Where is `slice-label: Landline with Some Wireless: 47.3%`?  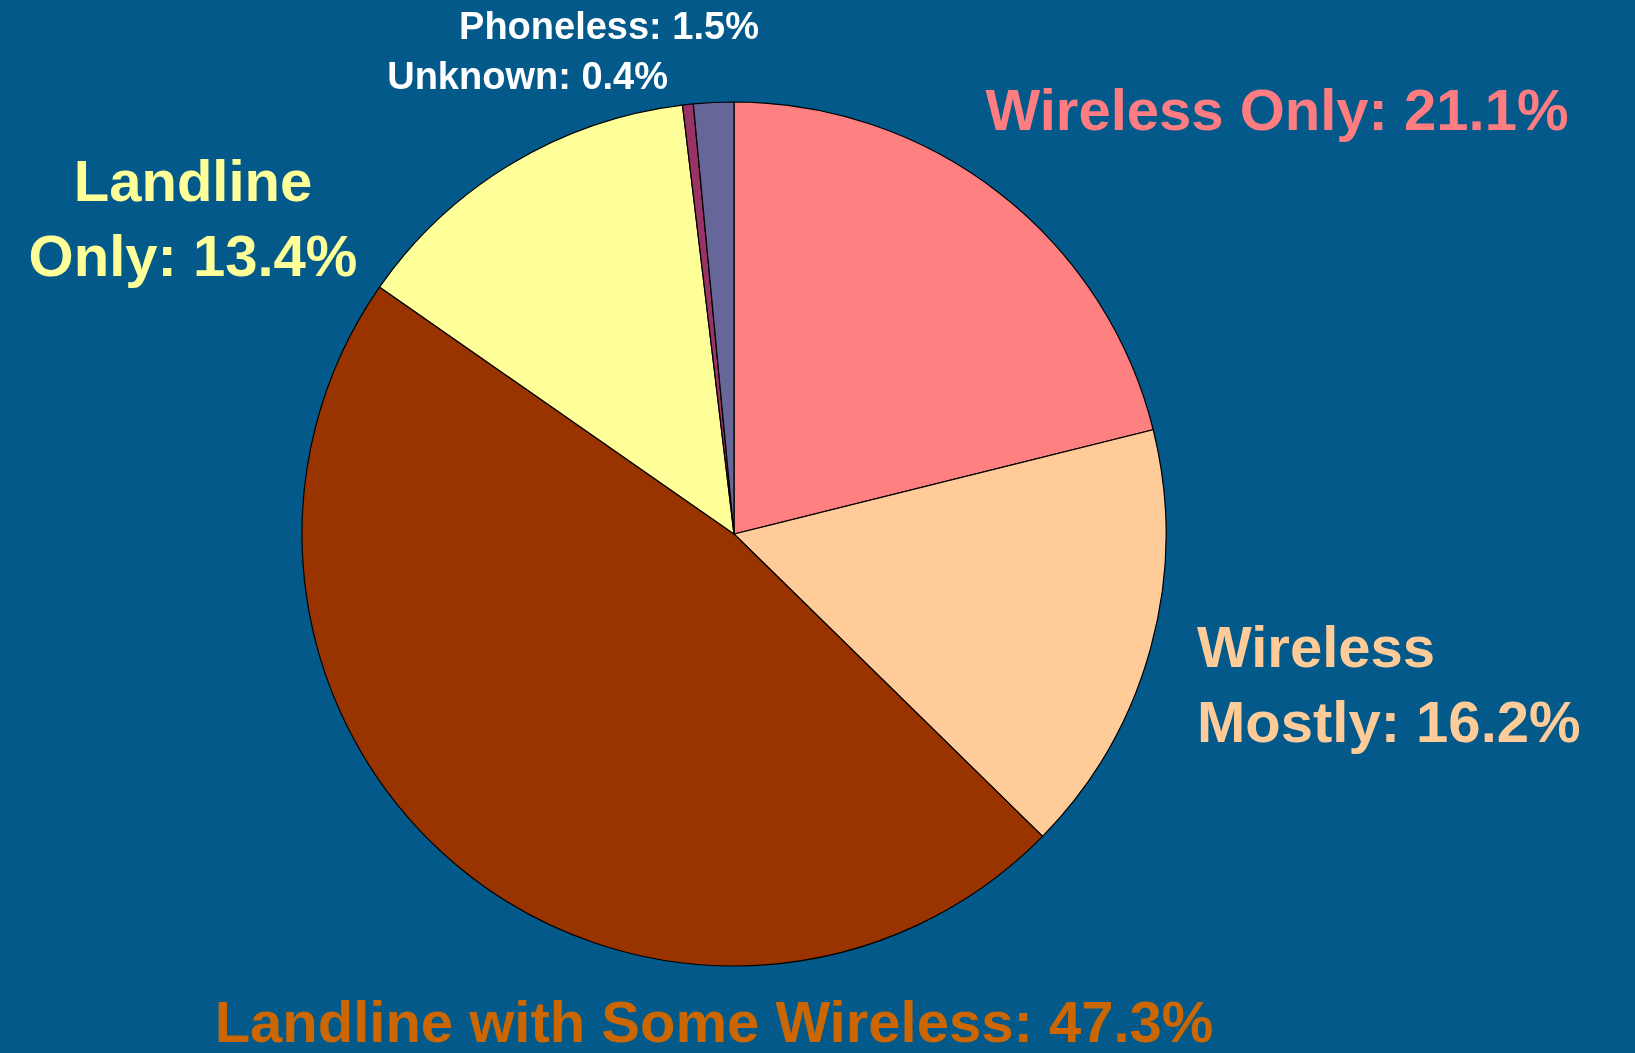
slice-label: Landline with Some Wireless: 47.3% is located at coordinates (714, 1021).